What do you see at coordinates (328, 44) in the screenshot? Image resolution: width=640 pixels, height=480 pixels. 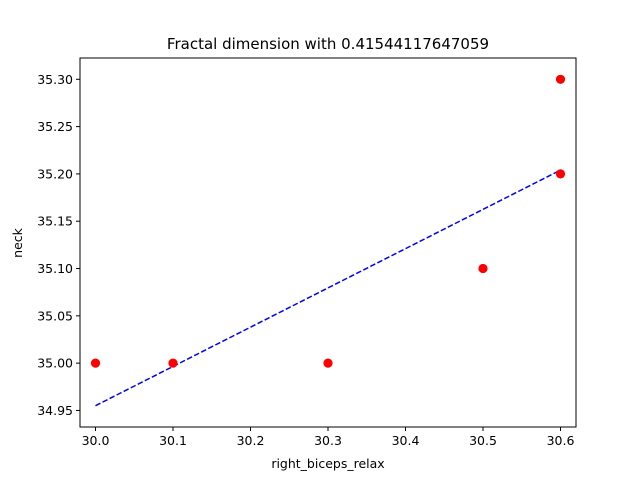 I see `chart-title: Fractal dimension with 0.41544117647059` at bounding box center [328, 44].